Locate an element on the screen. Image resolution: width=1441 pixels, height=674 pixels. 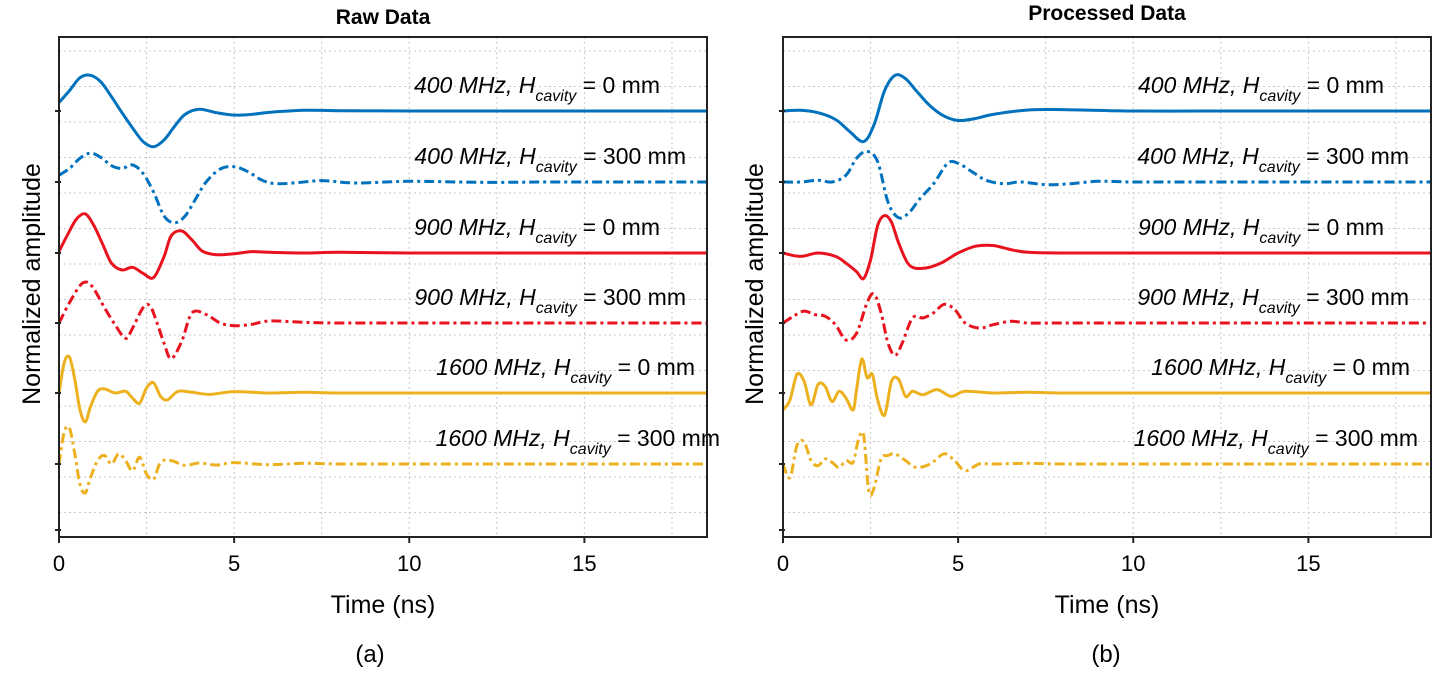
chart-title: Processed Data is located at coordinates (1107, 13).